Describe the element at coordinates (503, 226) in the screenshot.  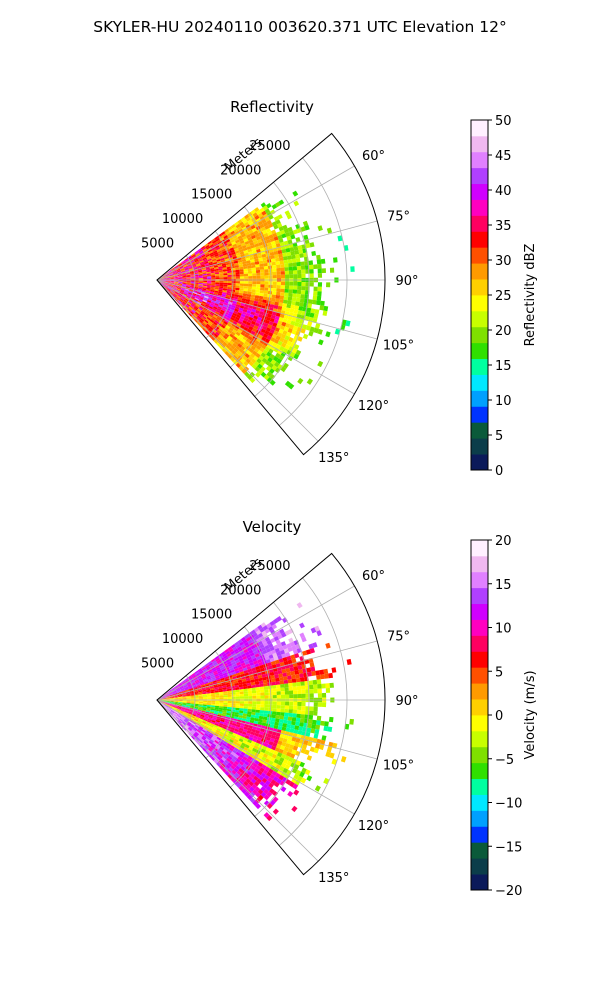
I see `colorbar-tick-label: 35` at that location.